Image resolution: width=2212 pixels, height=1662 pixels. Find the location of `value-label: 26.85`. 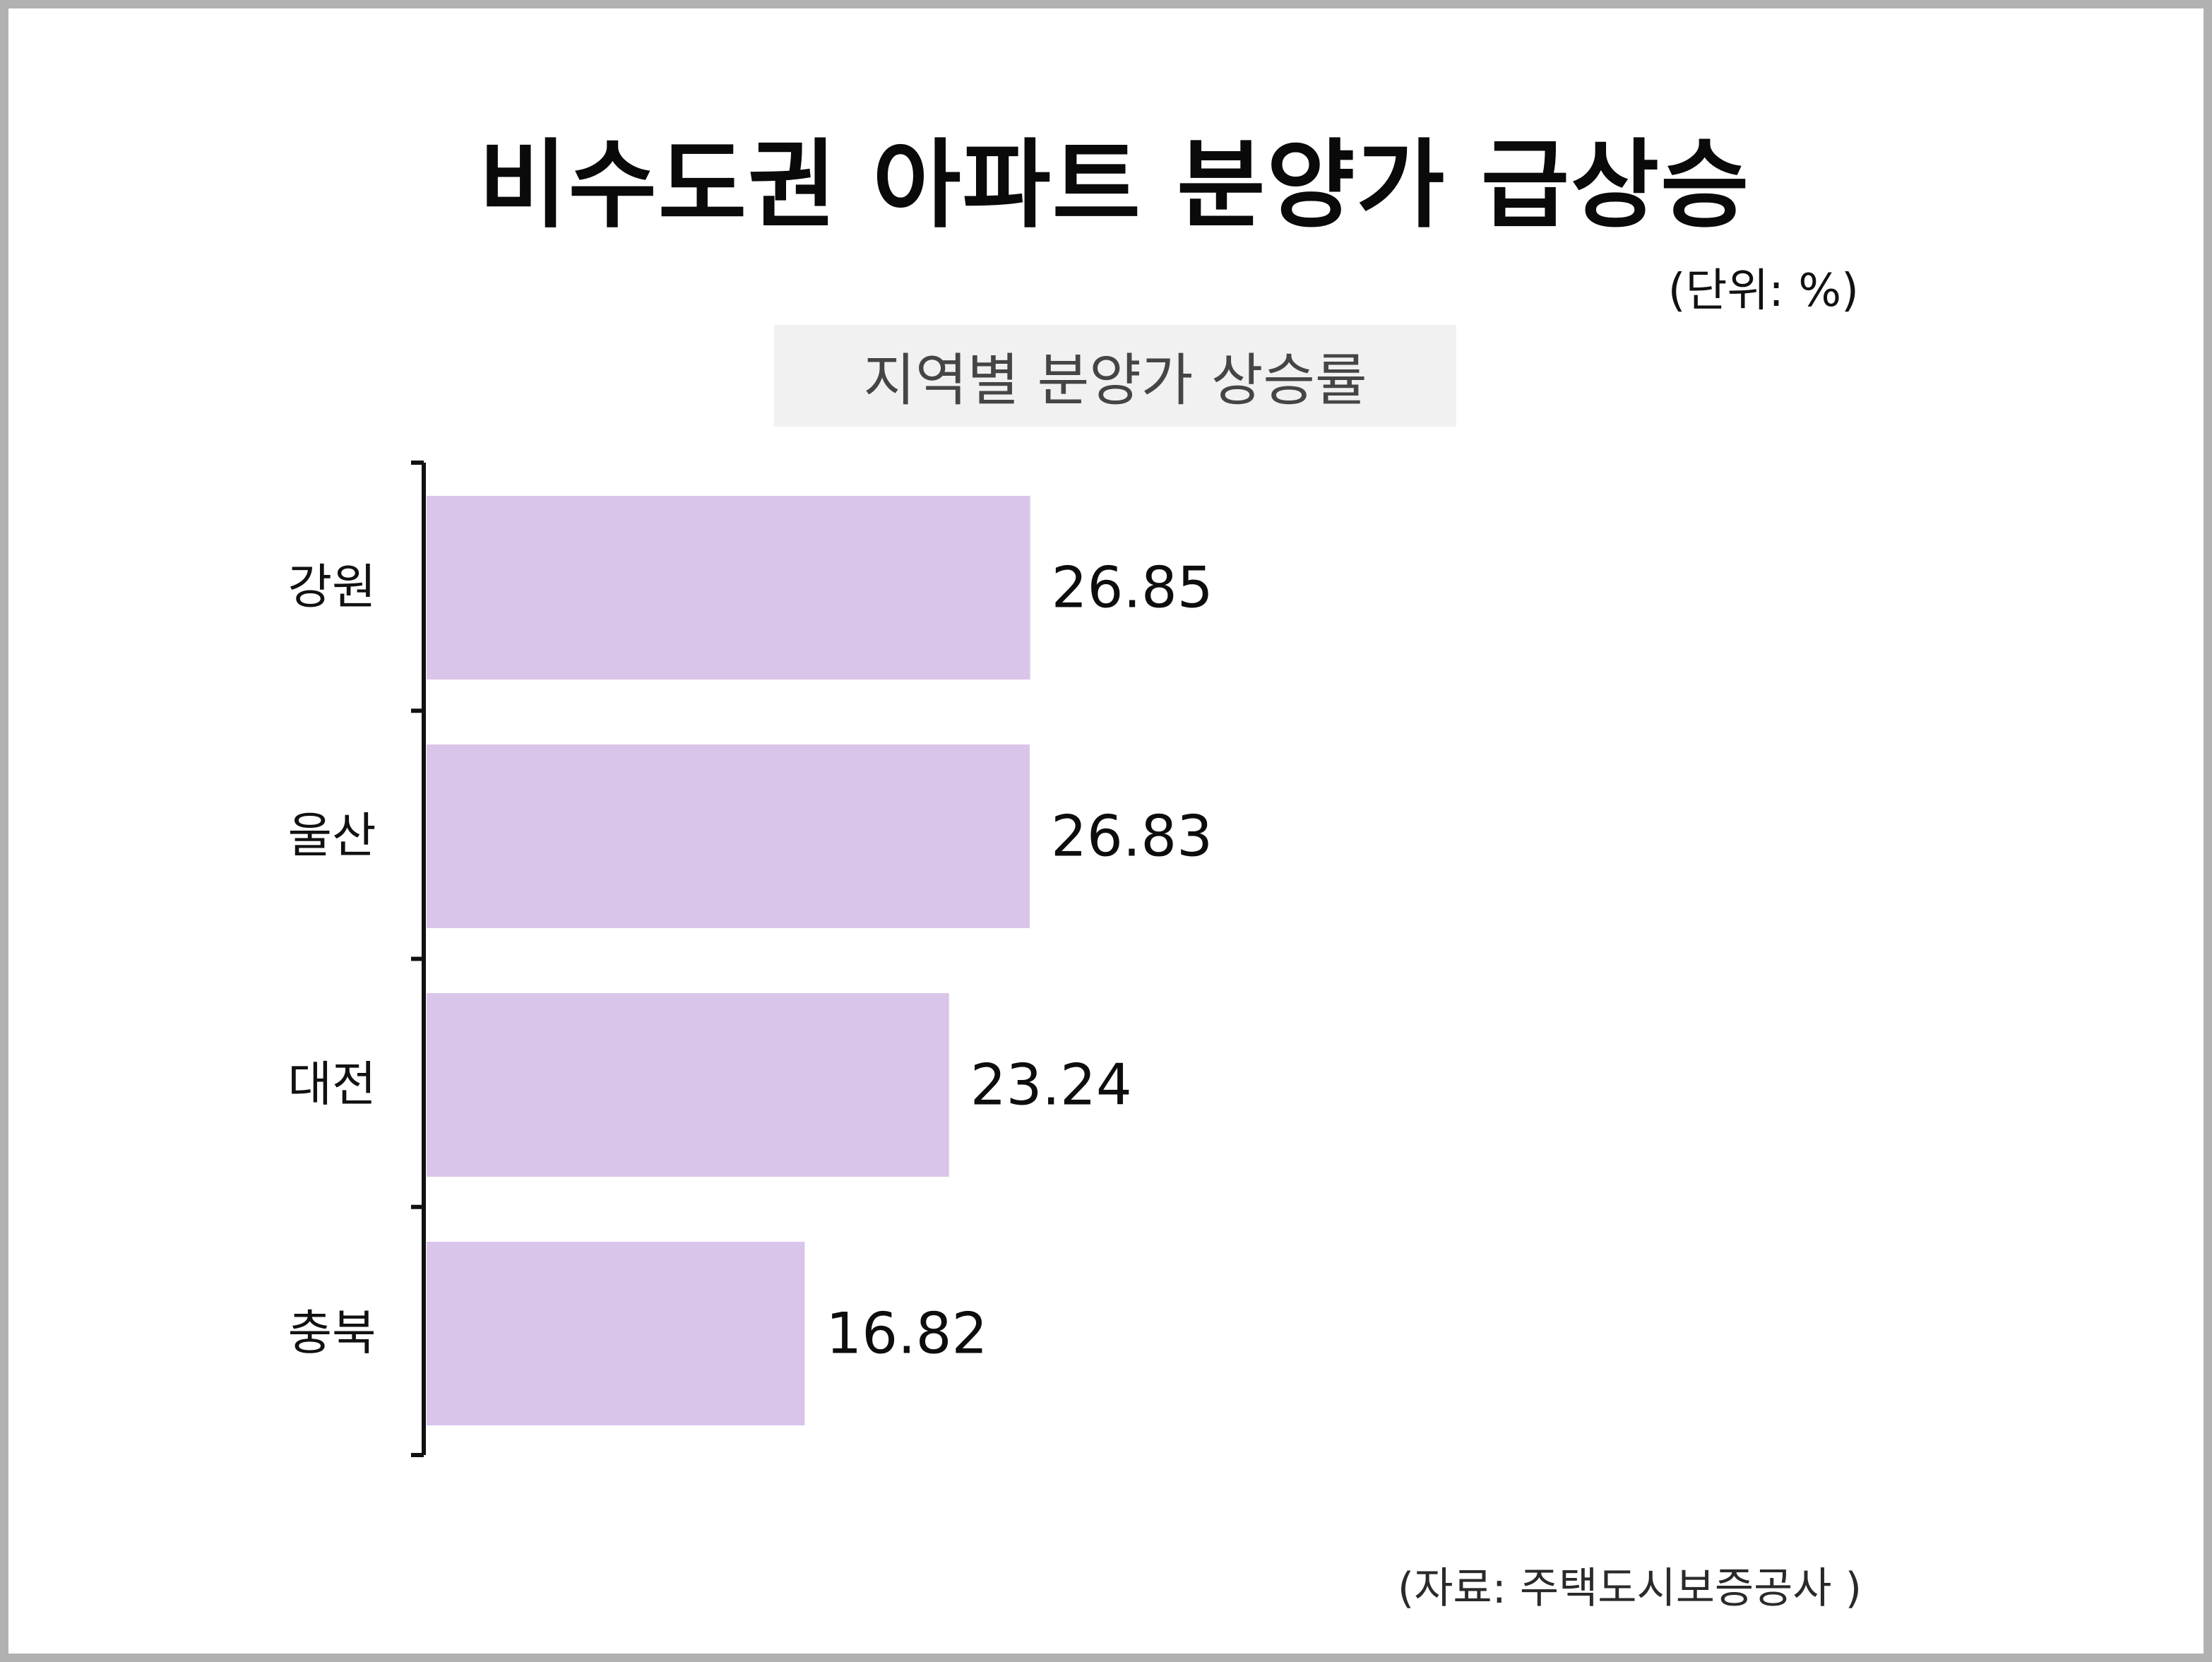

value-label: 26.85 is located at coordinates (1132, 588).